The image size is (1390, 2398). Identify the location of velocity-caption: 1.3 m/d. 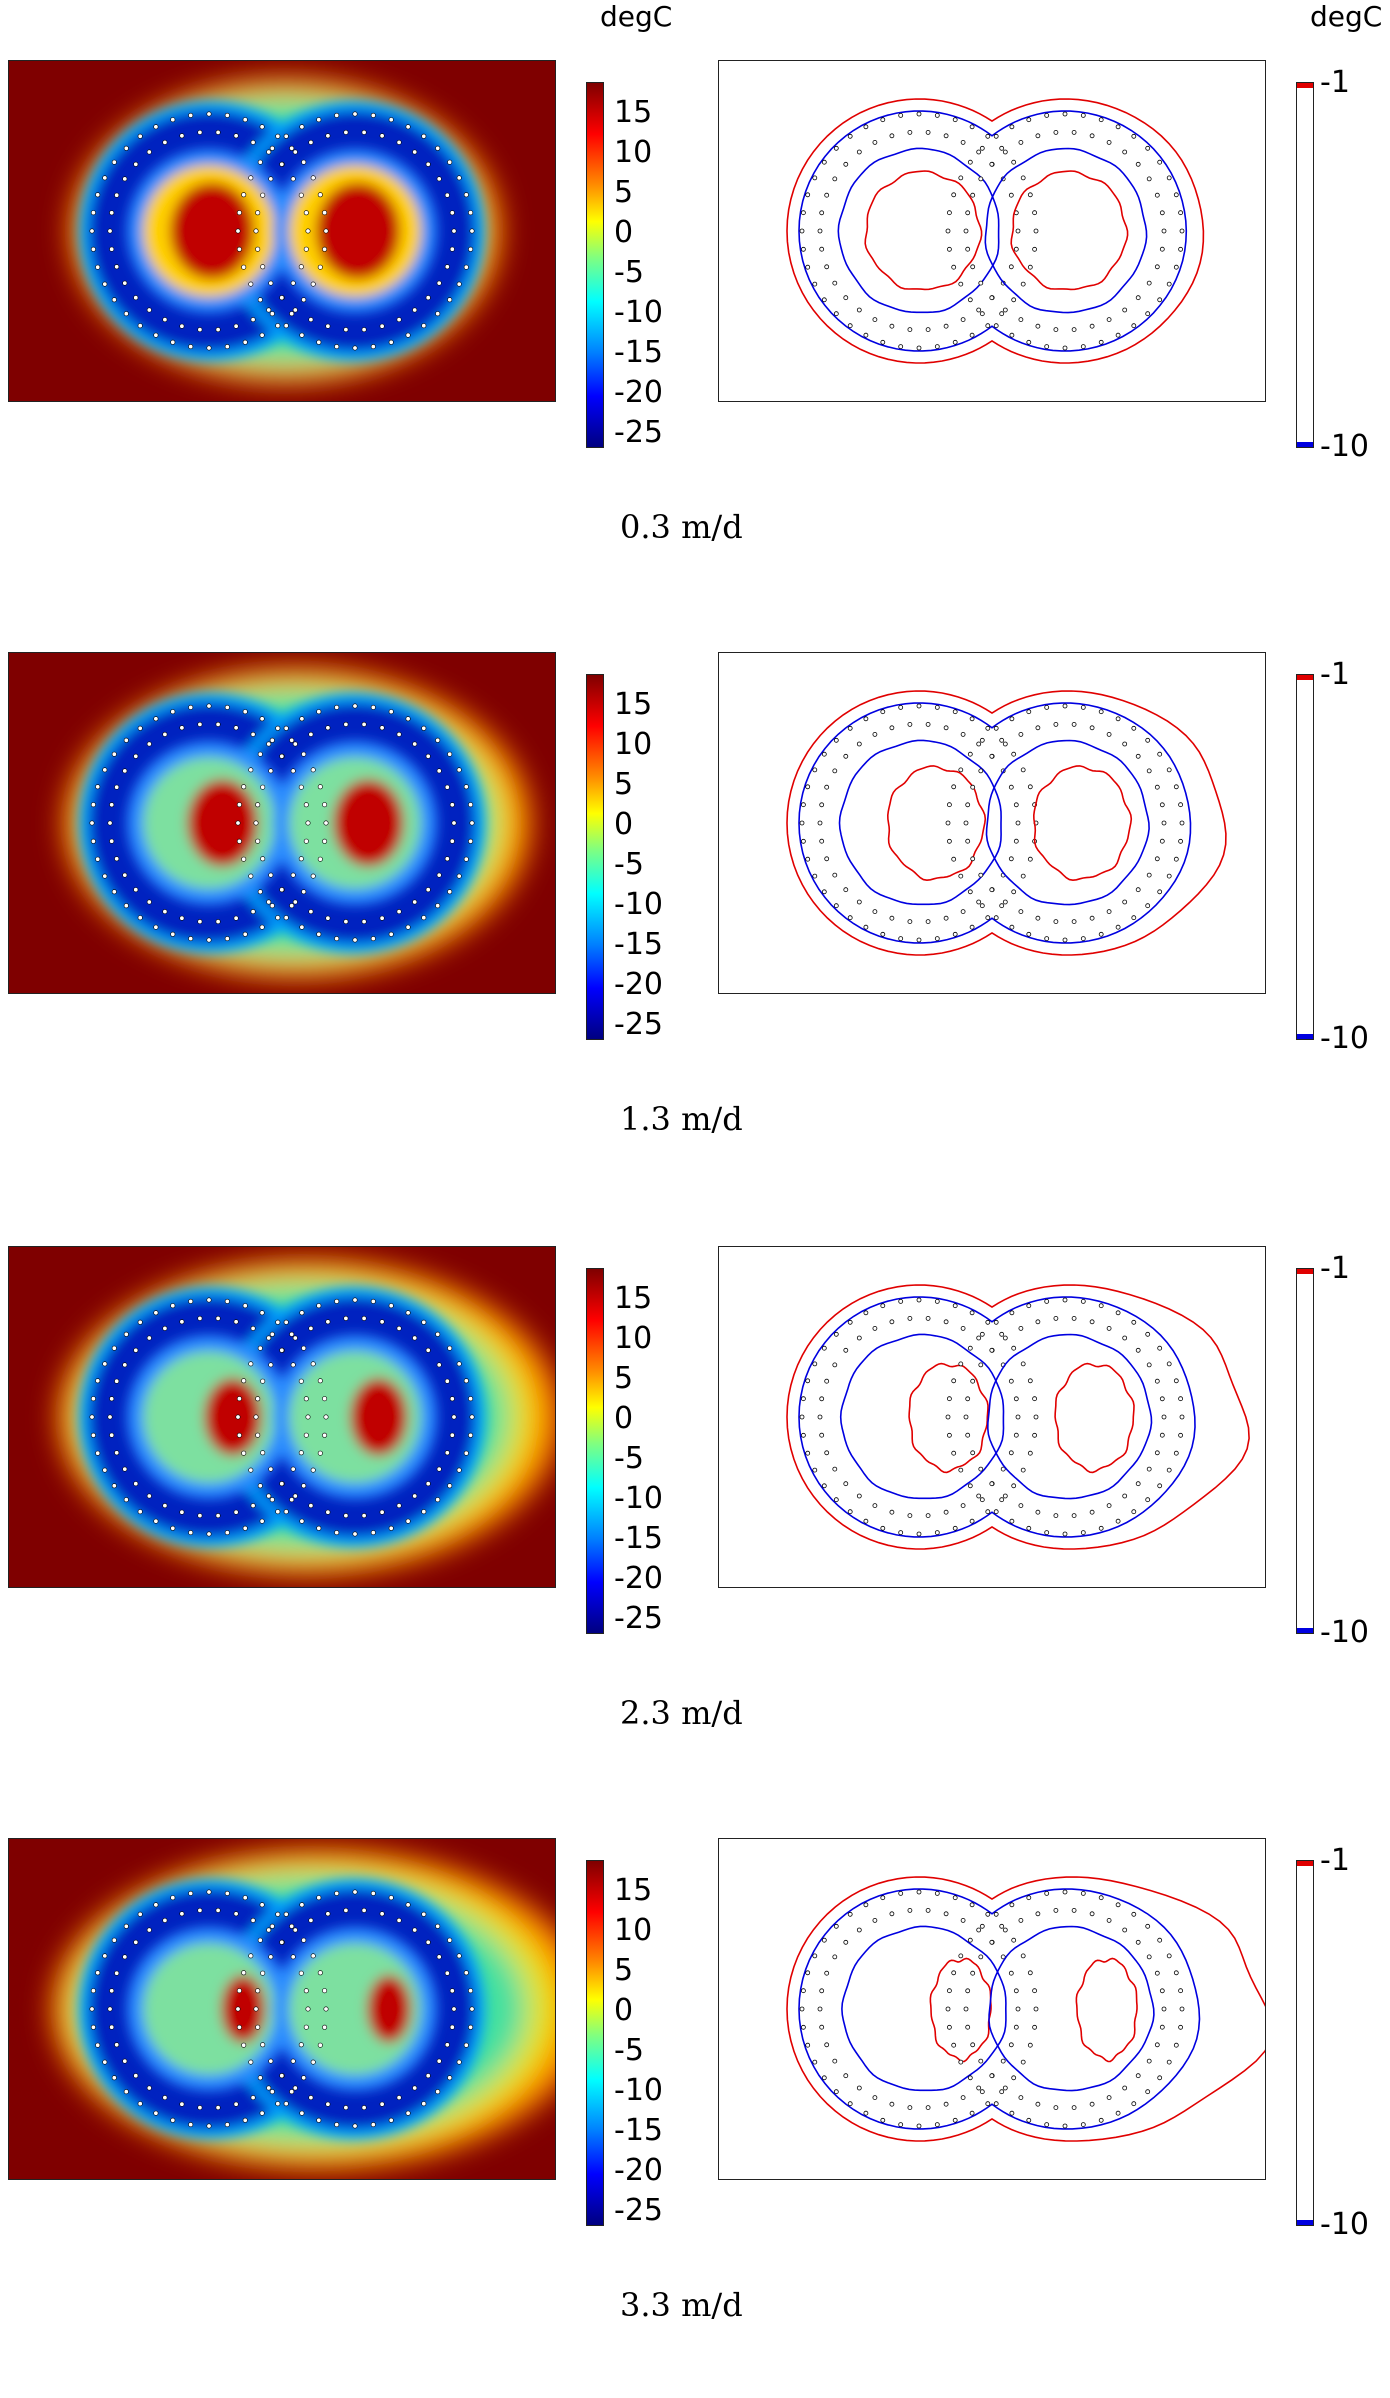
(681, 1119).